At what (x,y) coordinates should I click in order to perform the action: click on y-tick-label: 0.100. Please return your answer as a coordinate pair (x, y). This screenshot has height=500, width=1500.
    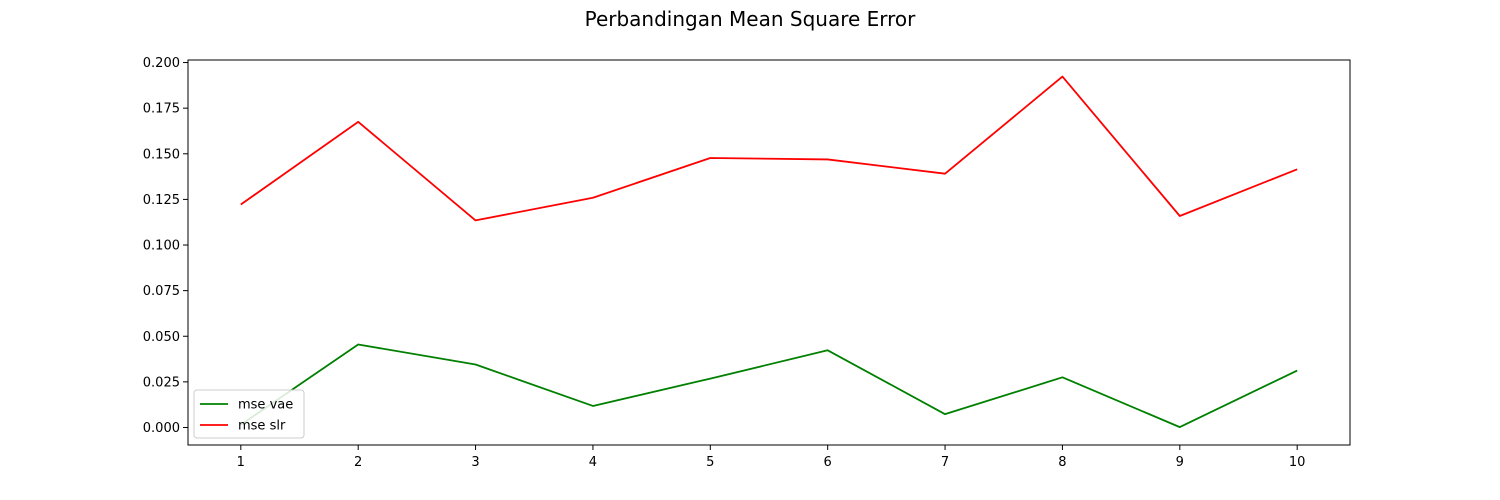
    Looking at the image, I should click on (161, 246).